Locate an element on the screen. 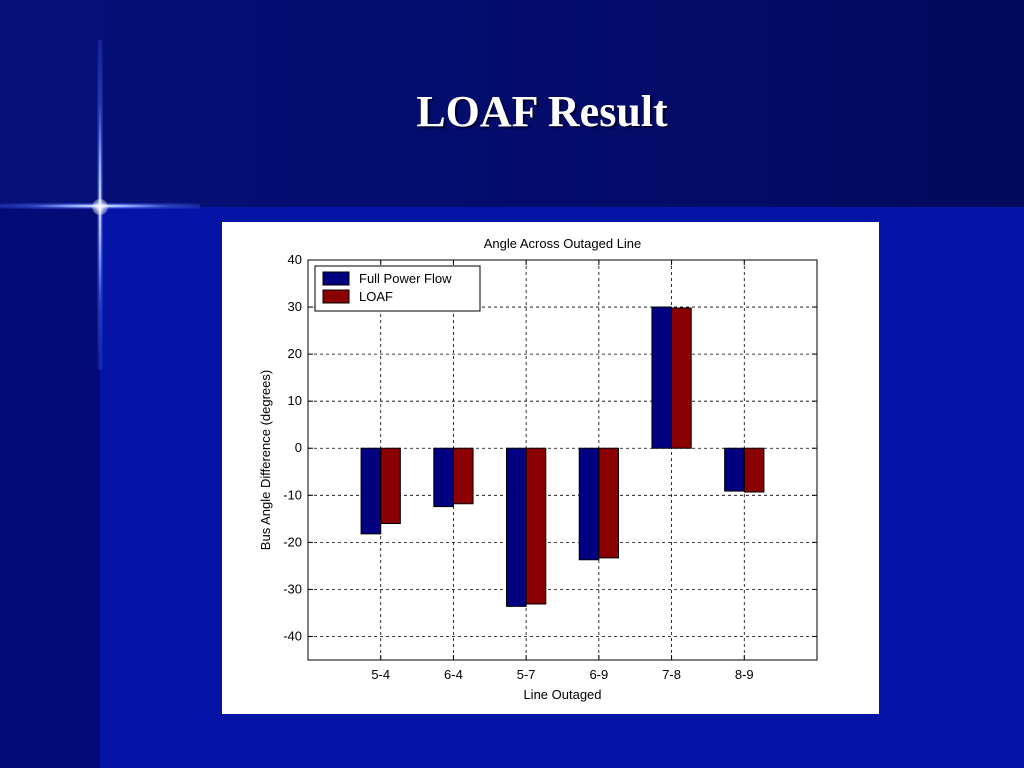 This screenshot has height=768, width=1024. x-axis-label: Line Outaged is located at coordinates (562, 694).